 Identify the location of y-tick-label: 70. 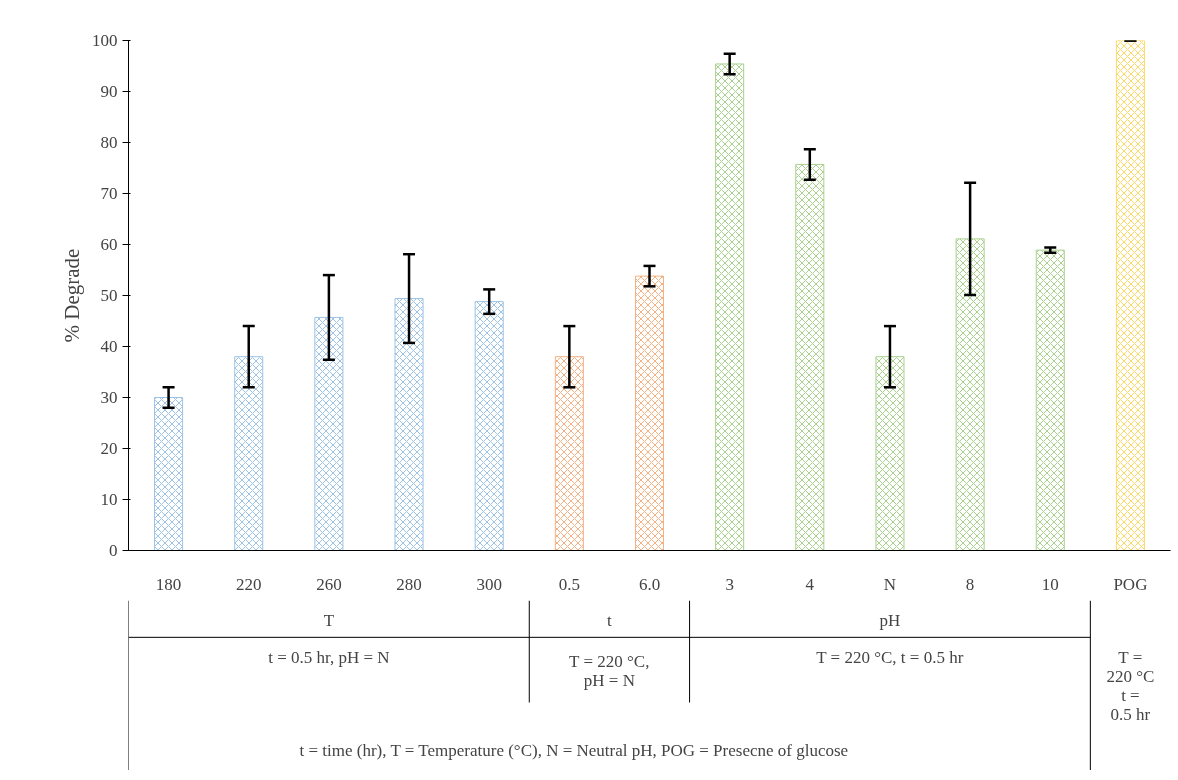
(109, 193).